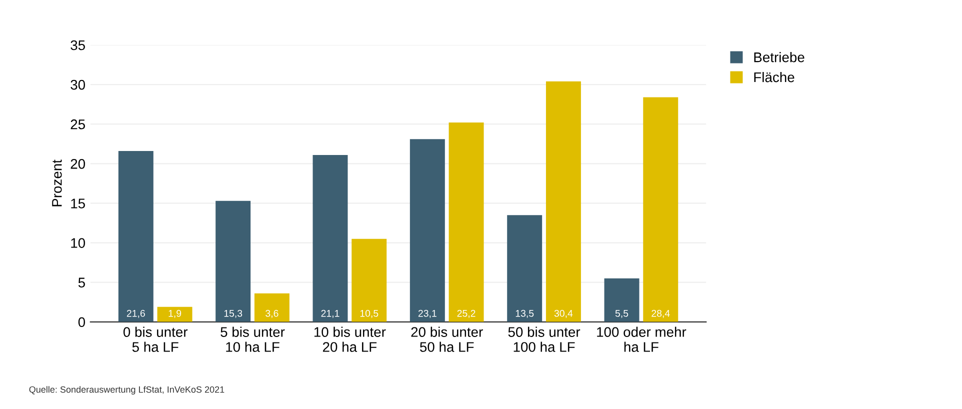  I want to click on y-tick-label: 5, so click(81, 283).